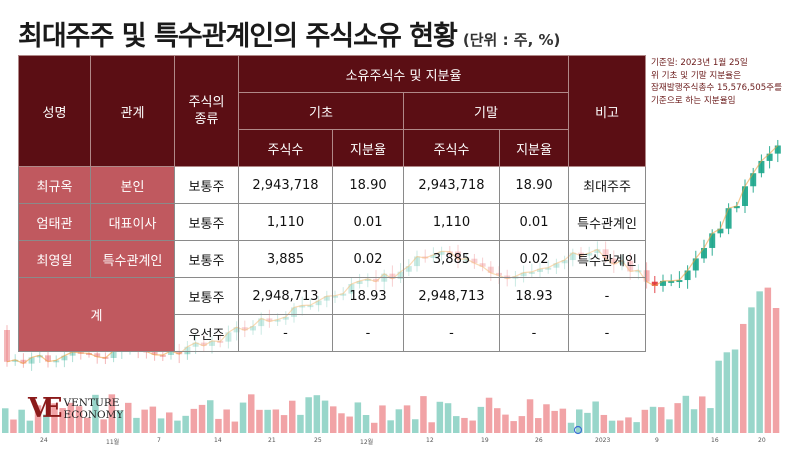 This screenshot has height=451, width=800. Describe the element at coordinates (285, 333) in the screenshot. I see `cell-begin-shares: -` at that location.